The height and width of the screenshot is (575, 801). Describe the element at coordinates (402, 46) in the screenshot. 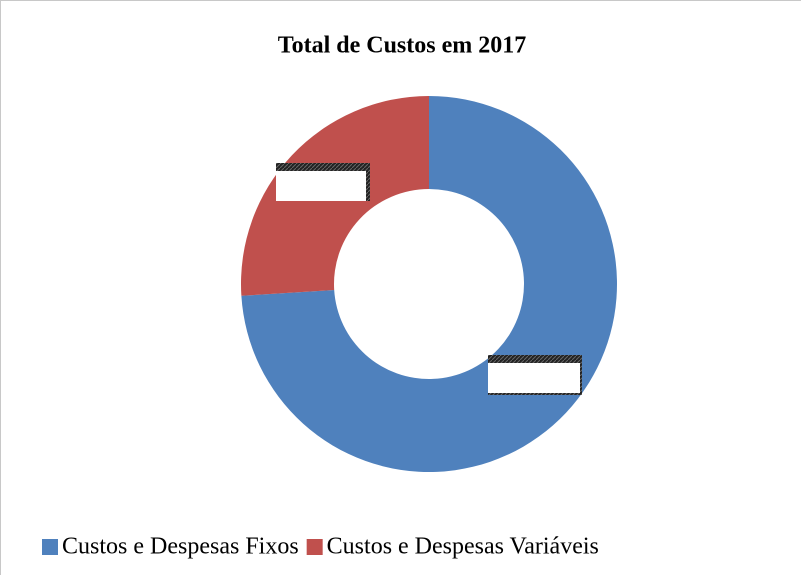

I see `chart-title: Total de Custos em 2017` at that location.